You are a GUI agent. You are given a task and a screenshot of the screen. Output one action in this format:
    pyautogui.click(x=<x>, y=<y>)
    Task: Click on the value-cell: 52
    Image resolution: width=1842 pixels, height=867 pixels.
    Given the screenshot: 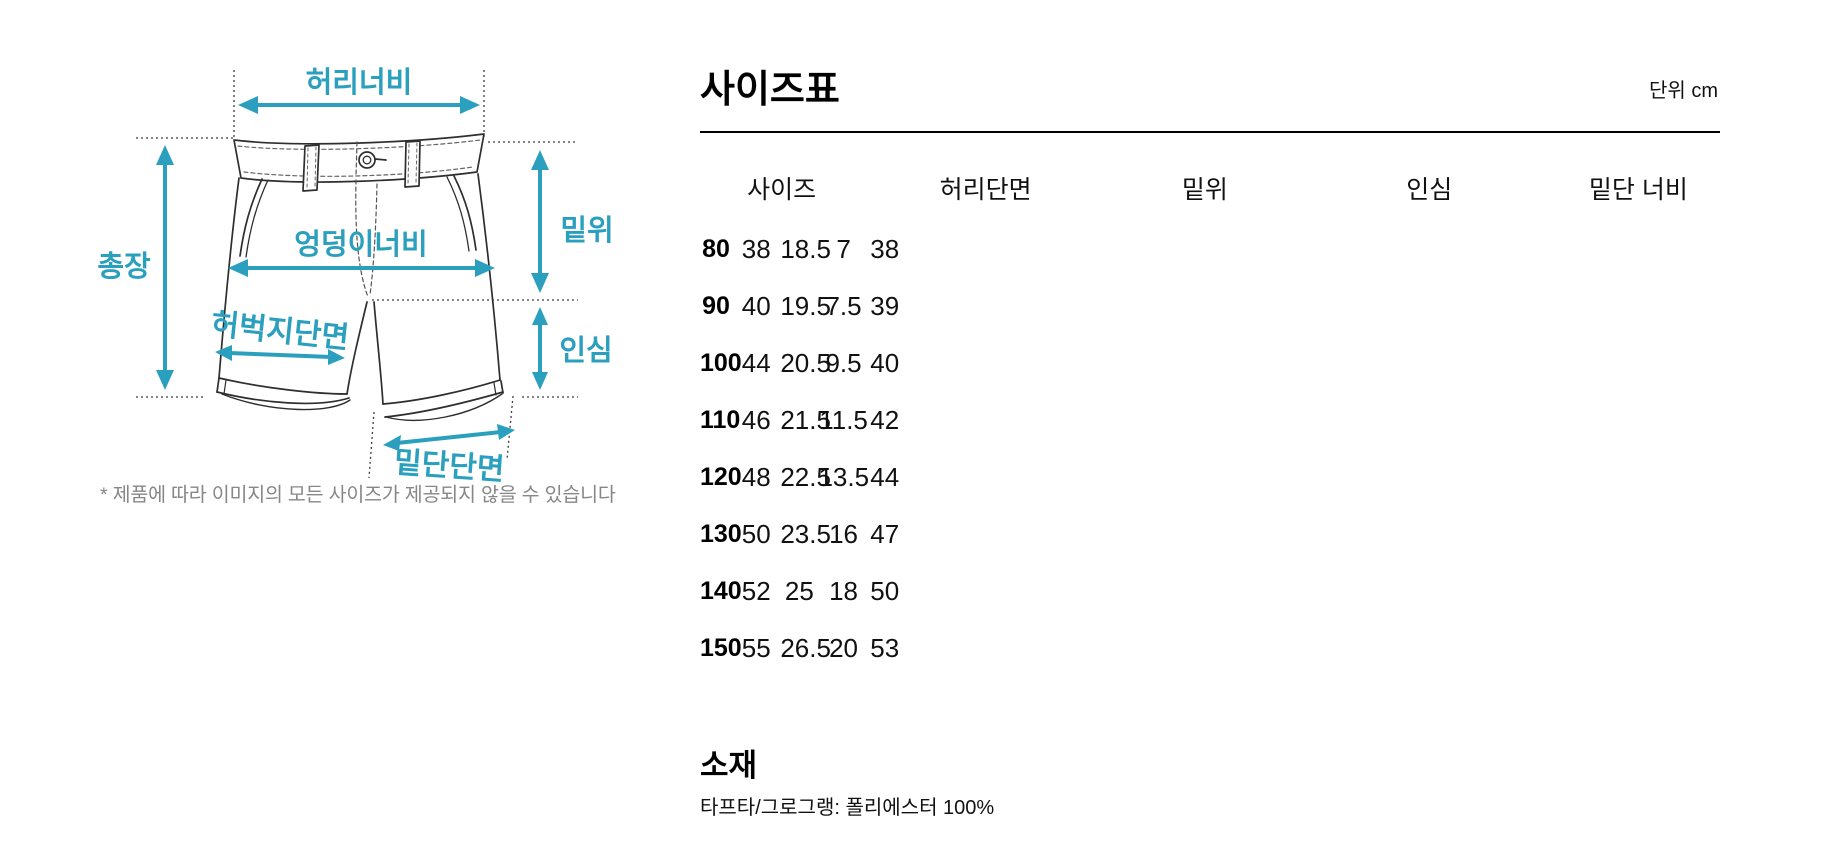 What is the action you would take?
    pyautogui.click(x=756, y=591)
    